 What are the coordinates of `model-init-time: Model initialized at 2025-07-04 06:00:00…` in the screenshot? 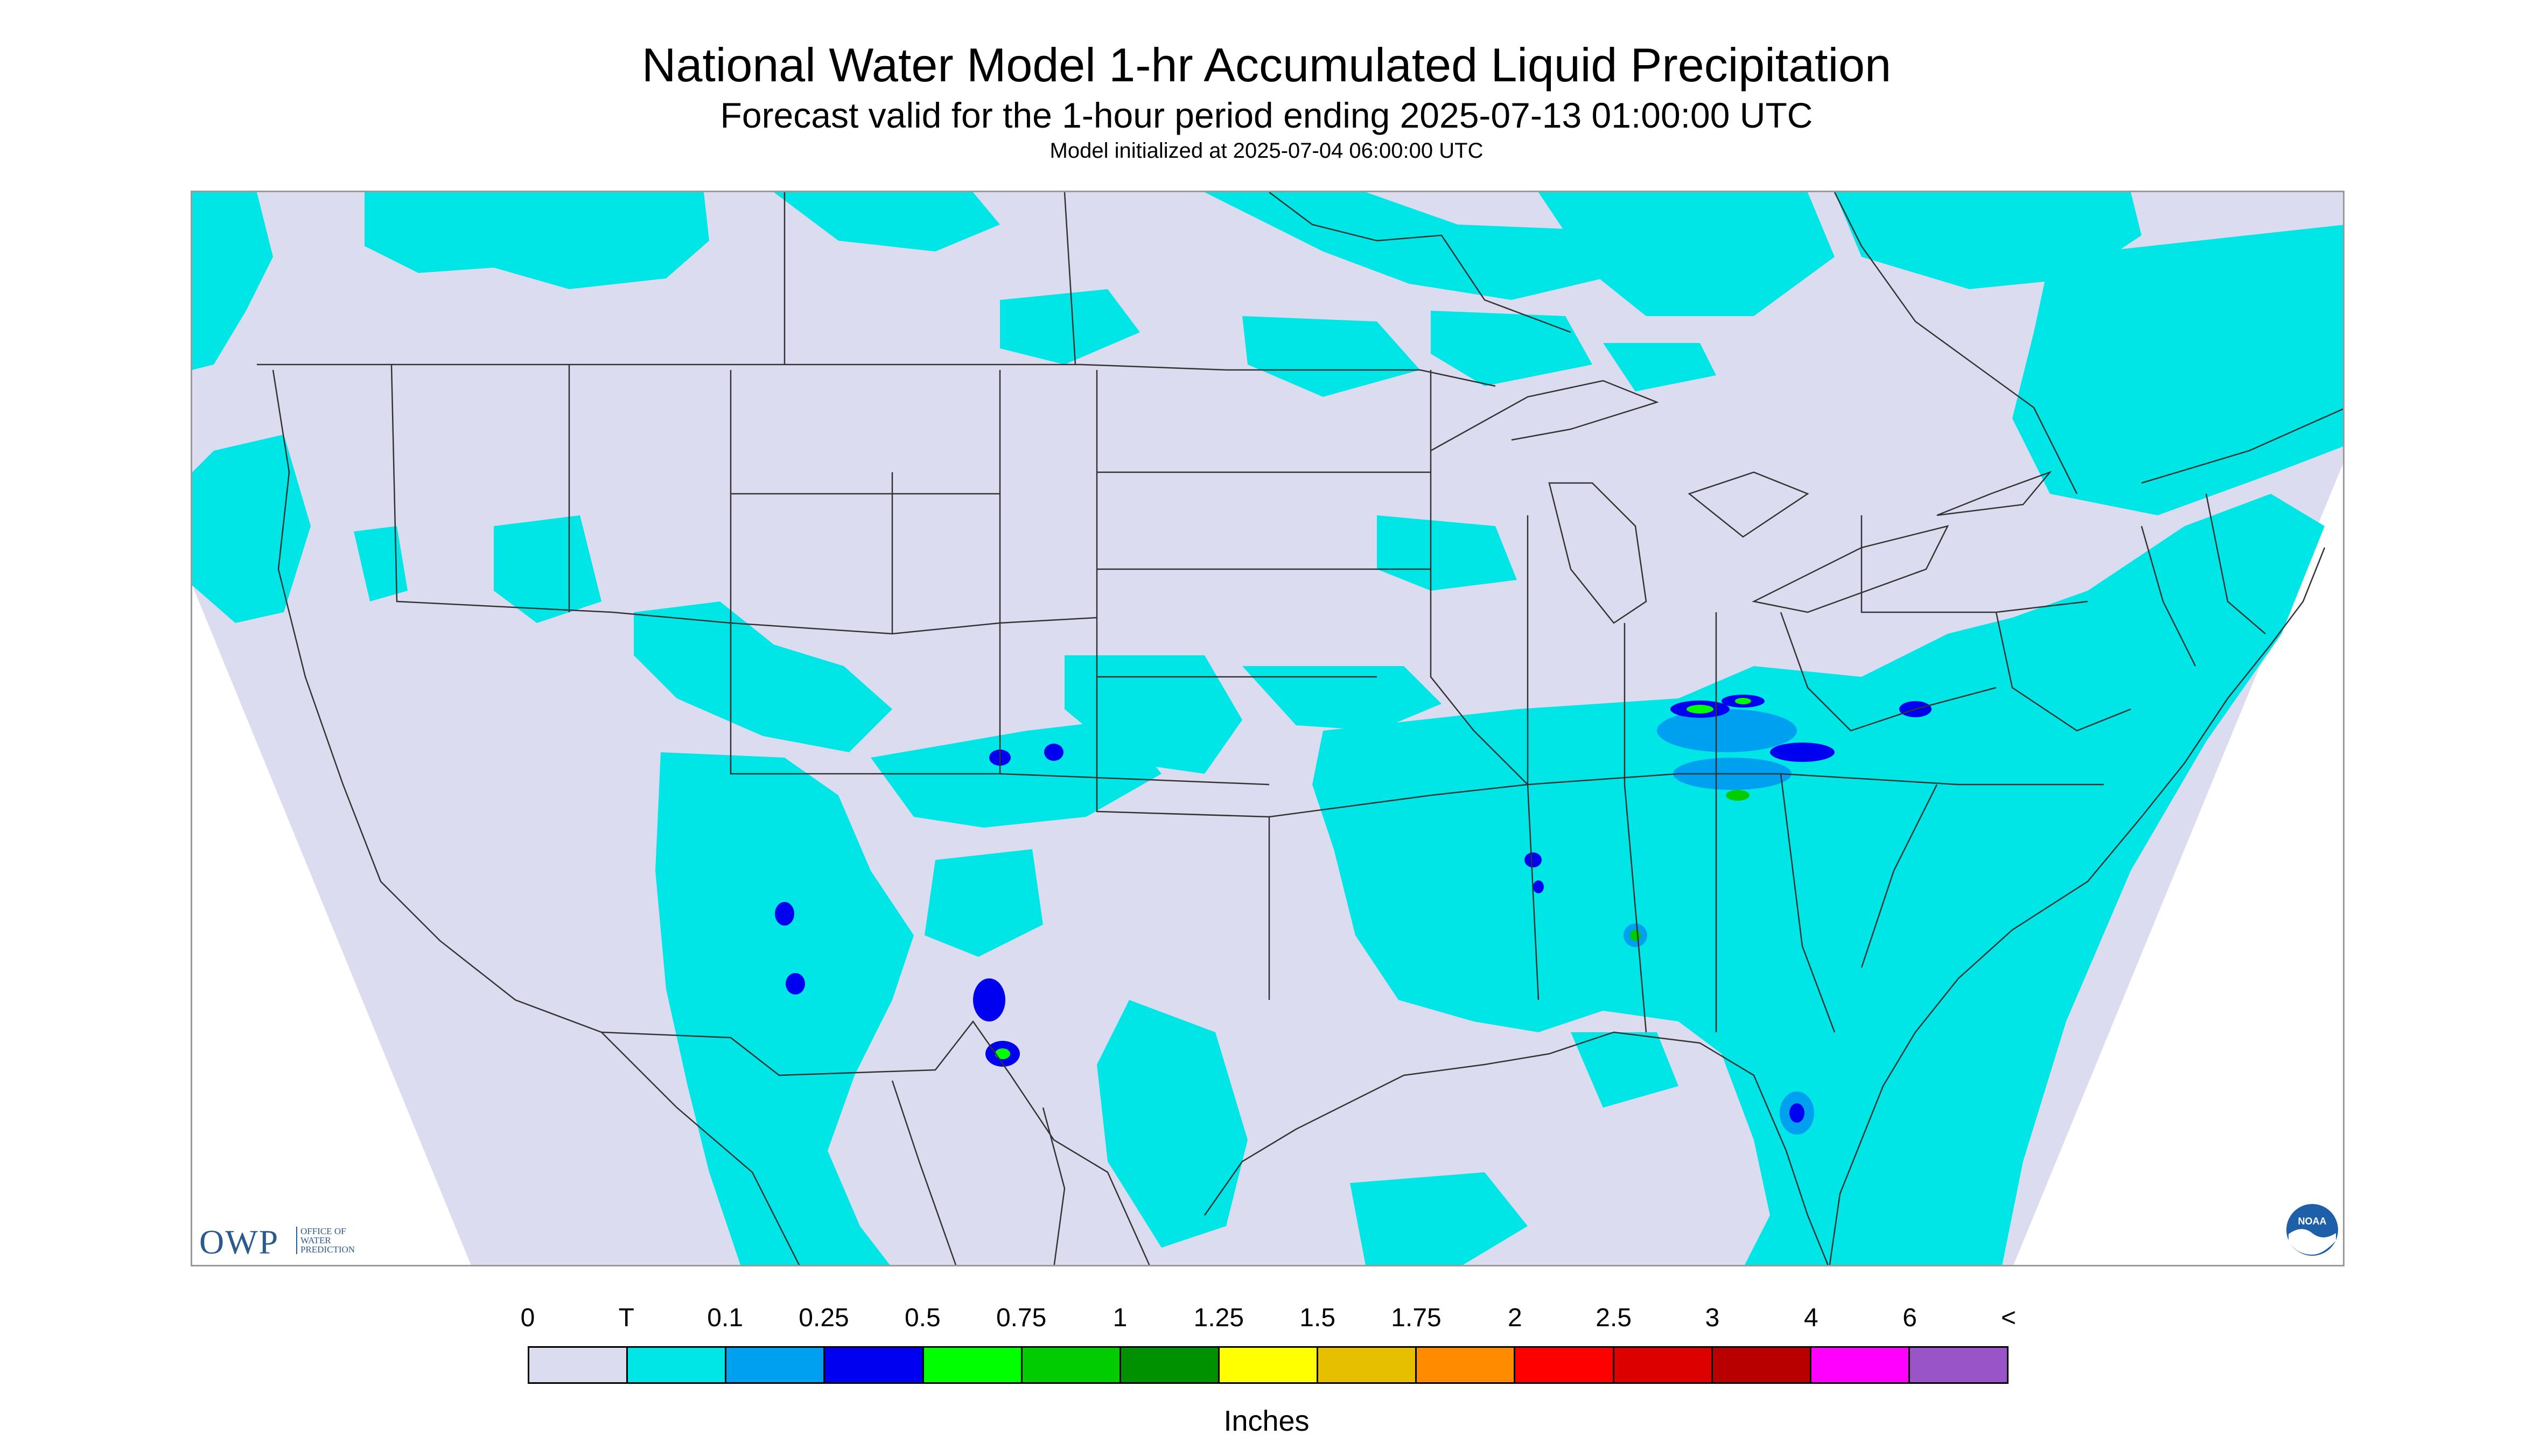 It's located at (1266, 151).